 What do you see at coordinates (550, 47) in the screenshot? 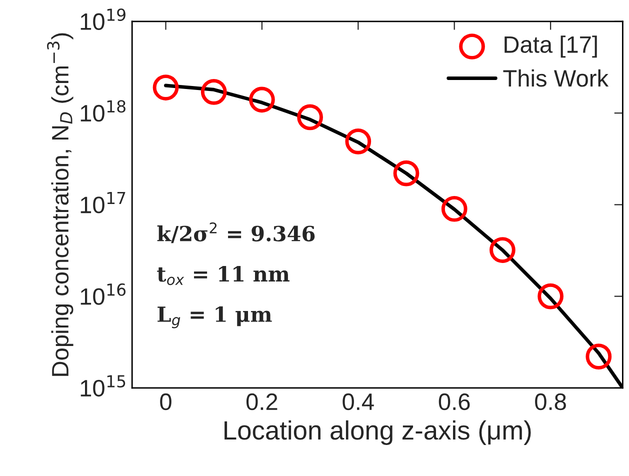
I see `legend-label: Data [17]` at bounding box center [550, 47].